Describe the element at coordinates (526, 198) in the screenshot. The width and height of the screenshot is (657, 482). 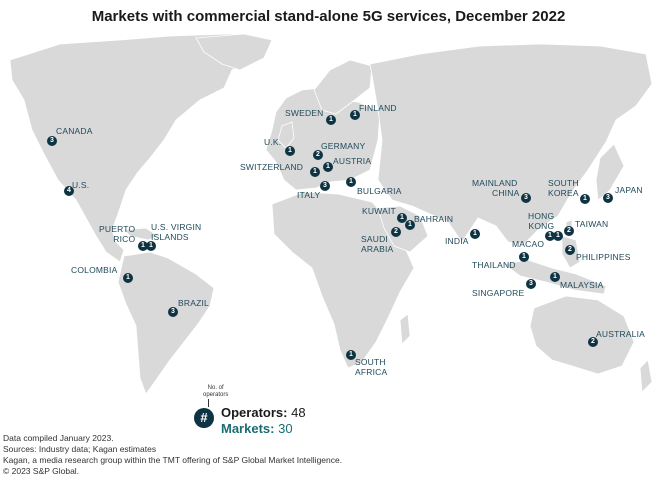
I see `marker-mainland-china: 3` at that location.